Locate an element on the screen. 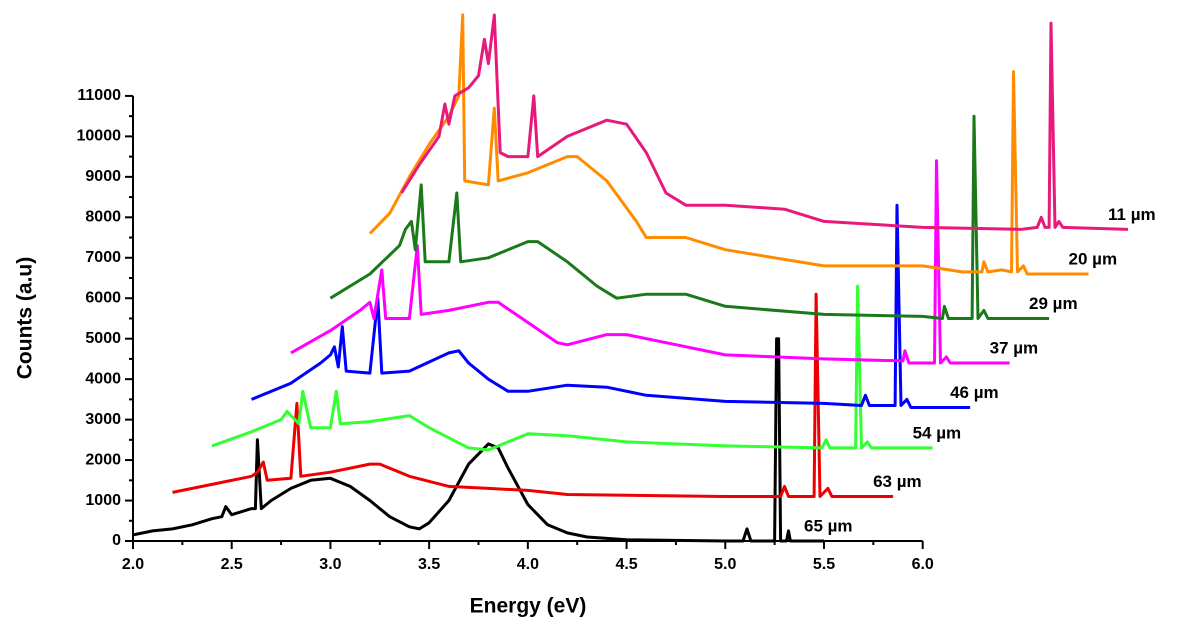 Image resolution: width=1181 pixels, height=631 pixels. y-tick-label: 11000 is located at coordinates (99, 95).